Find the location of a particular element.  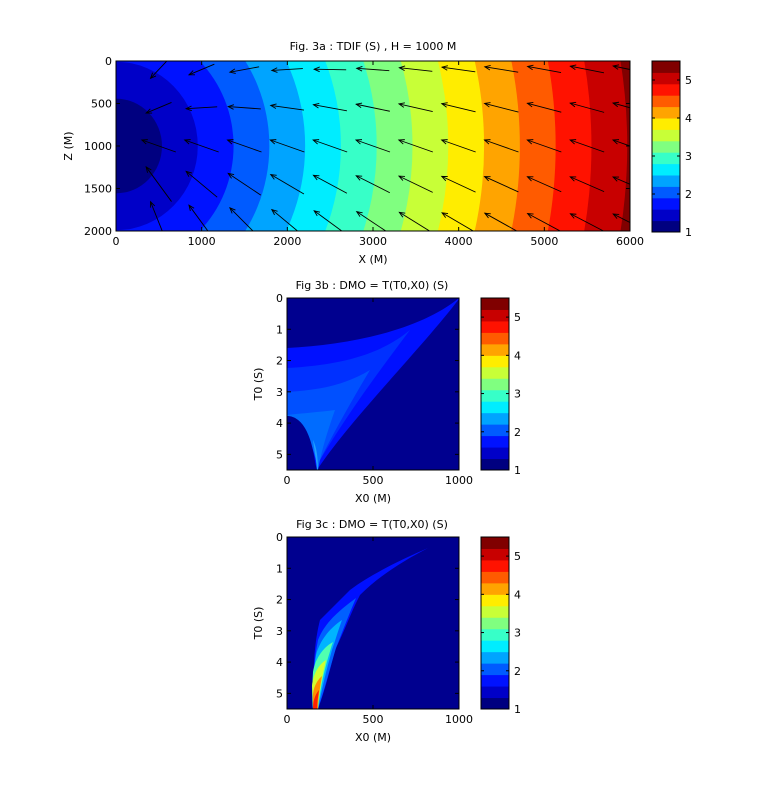

x-tick-label: 4000 is located at coordinates (459, 241).